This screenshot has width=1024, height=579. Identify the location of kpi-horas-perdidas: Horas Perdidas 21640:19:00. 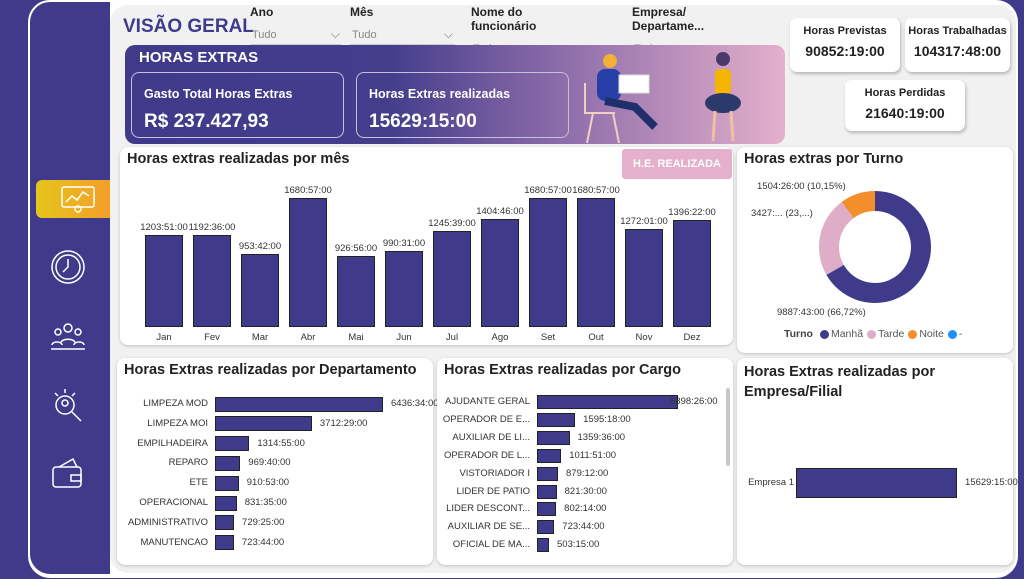
(905, 105).